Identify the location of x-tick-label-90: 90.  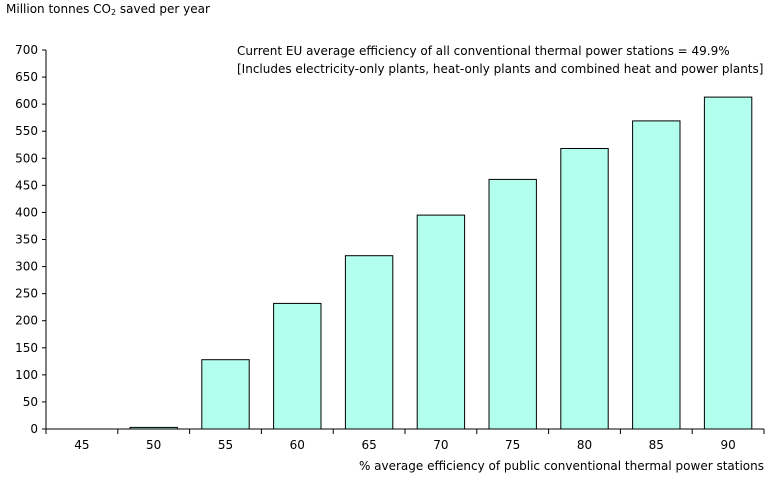
(727, 445).